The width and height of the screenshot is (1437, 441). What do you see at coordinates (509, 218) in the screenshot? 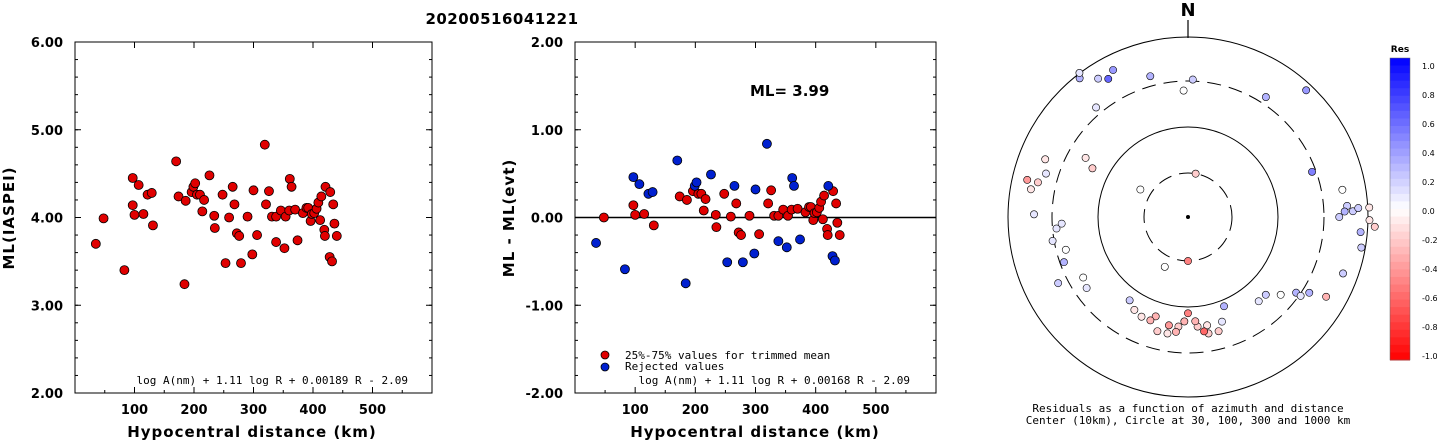
I see `middle-chart-ylabel: ML - ML(evt)` at bounding box center [509, 218].